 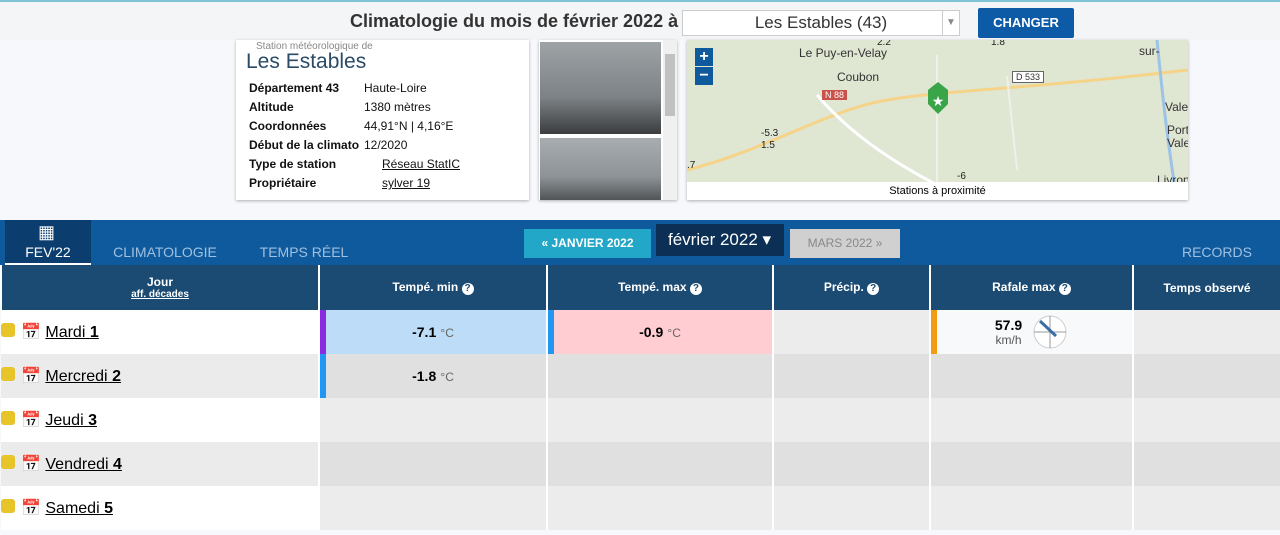 What do you see at coordinates (406, 183) in the screenshot?
I see `field-value: sylver 19` at bounding box center [406, 183].